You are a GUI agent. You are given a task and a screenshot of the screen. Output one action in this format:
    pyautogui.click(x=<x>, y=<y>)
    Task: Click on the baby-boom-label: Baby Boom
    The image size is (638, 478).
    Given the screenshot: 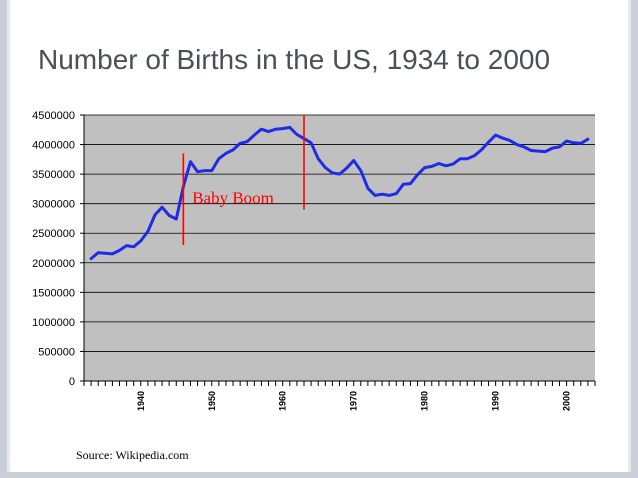 What is the action you would take?
    pyautogui.click(x=233, y=198)
    